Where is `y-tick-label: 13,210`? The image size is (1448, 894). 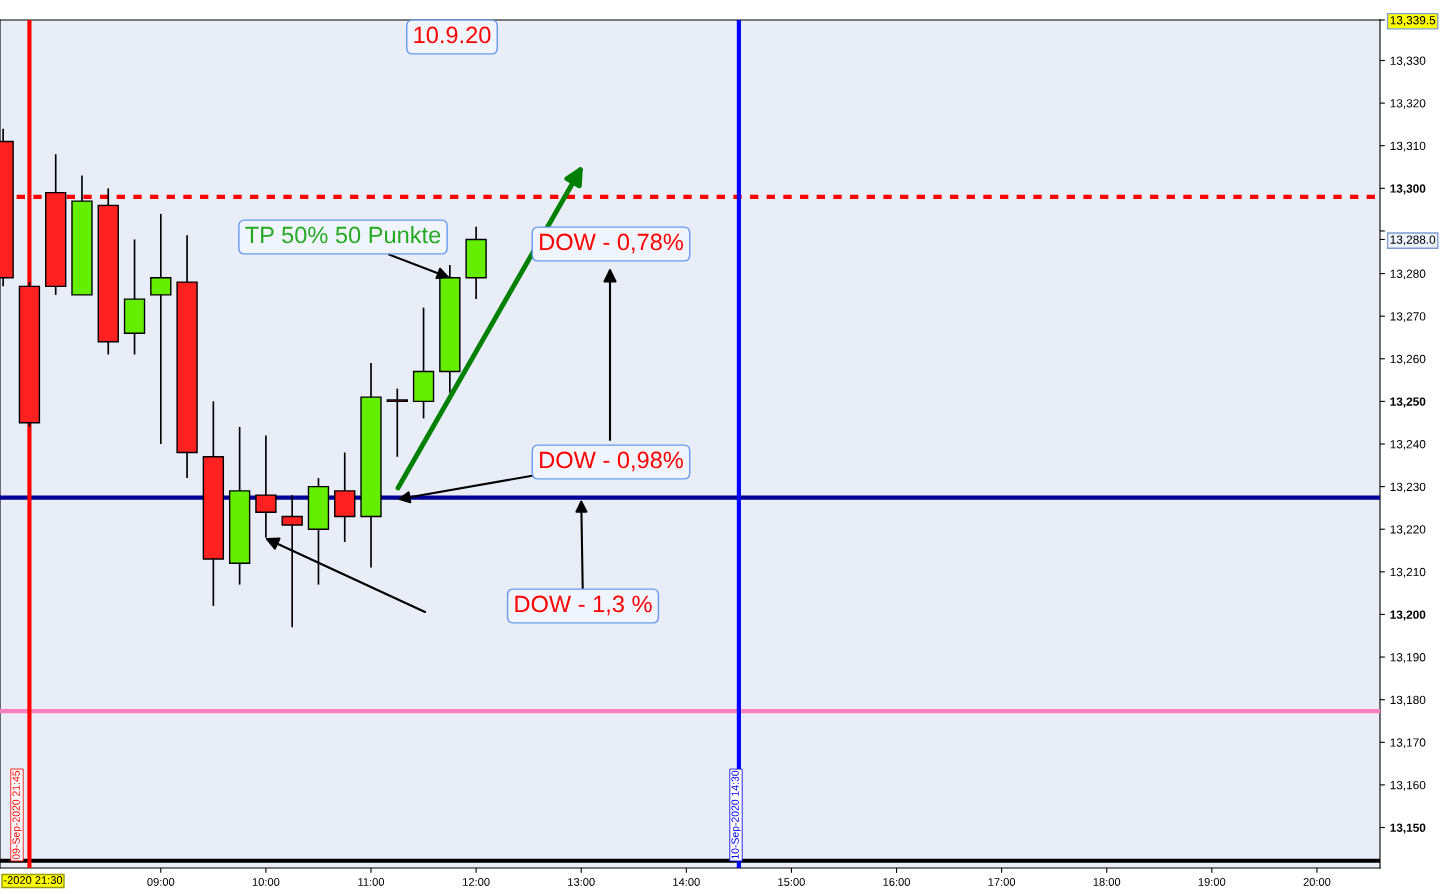
y-tick-label: 13,210 is located at coordinates (1408, 572).